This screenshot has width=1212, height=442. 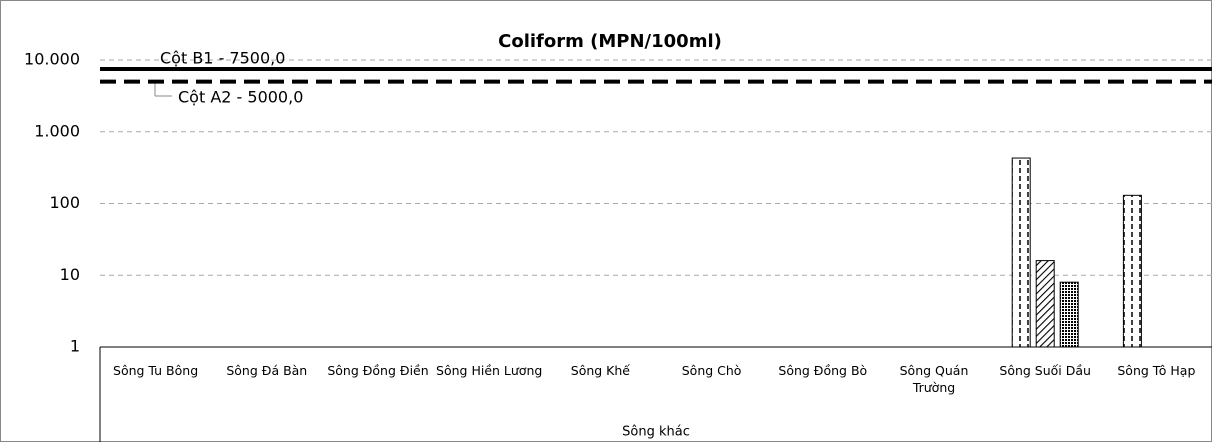 What do you see at coordinates (64, 202) in the screenshot?
I see `y-tick-label: 100` at bounding box center [64, 202].